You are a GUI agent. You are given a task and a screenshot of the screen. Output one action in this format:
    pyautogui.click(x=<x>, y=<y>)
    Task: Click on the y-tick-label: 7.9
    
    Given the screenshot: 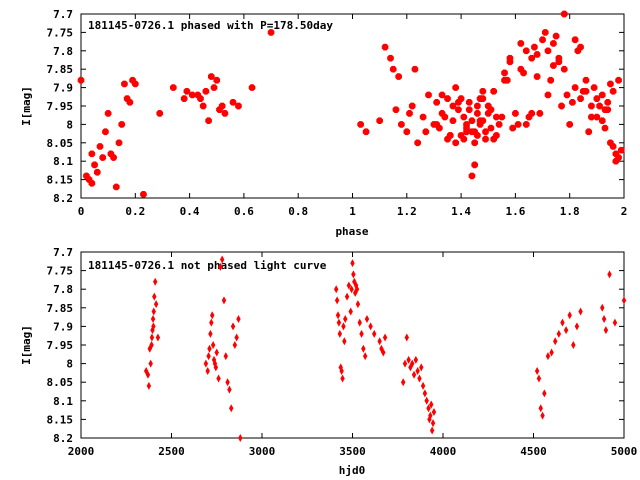 What is the action you would take?
    pyautogui.click(x=63, y=88)
    